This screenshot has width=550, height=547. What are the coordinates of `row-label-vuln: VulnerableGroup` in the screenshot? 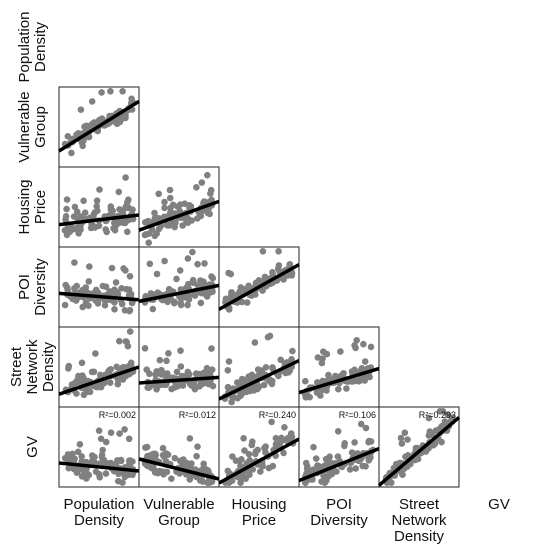 It's located at (32, 126).